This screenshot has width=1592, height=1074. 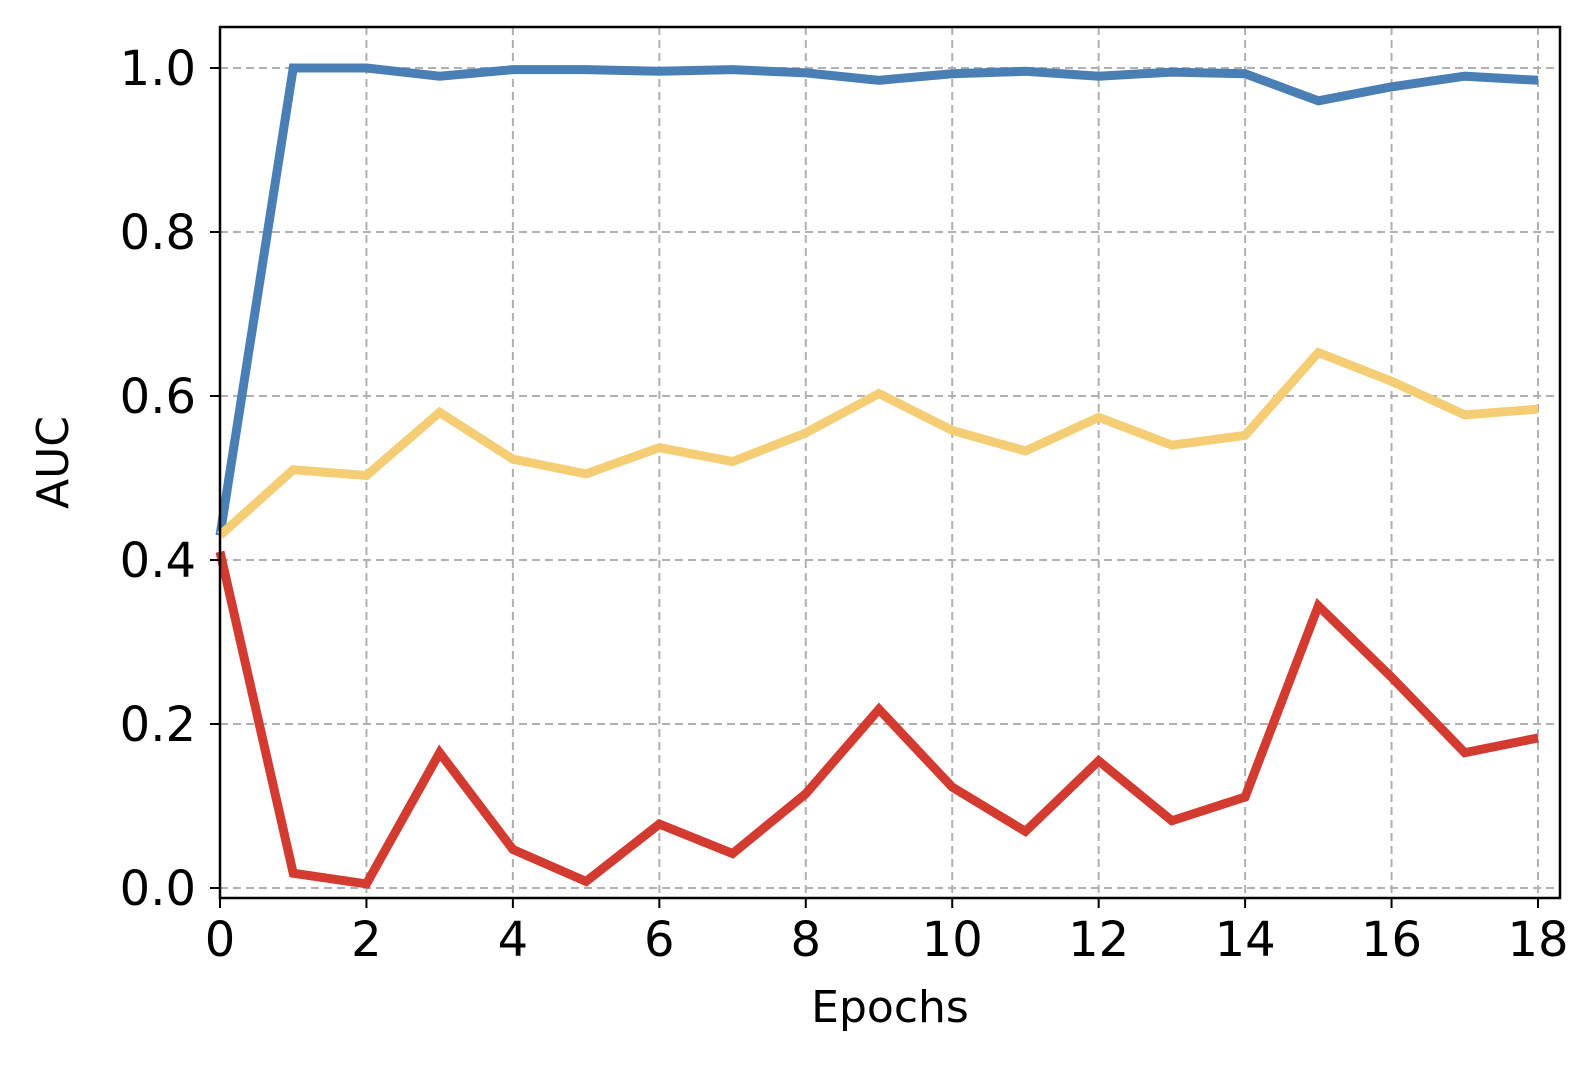 I want to click on y-tick-label: 0.2, so click(x=158, y=725).